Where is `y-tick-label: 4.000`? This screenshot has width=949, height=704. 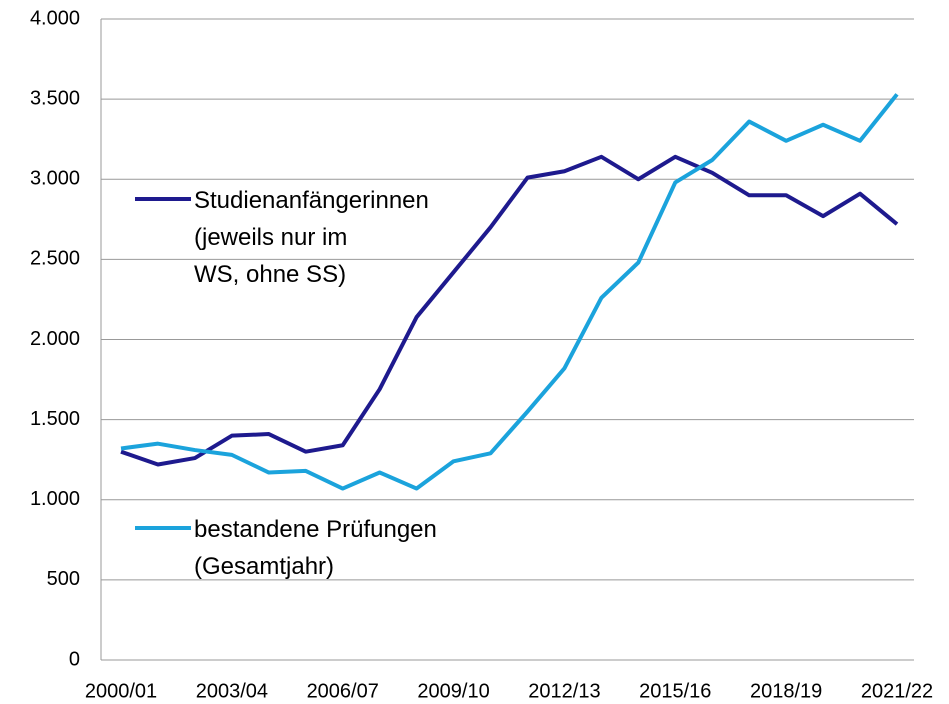 y-tick-label: 4.000 is located at coordinates (55, 18).